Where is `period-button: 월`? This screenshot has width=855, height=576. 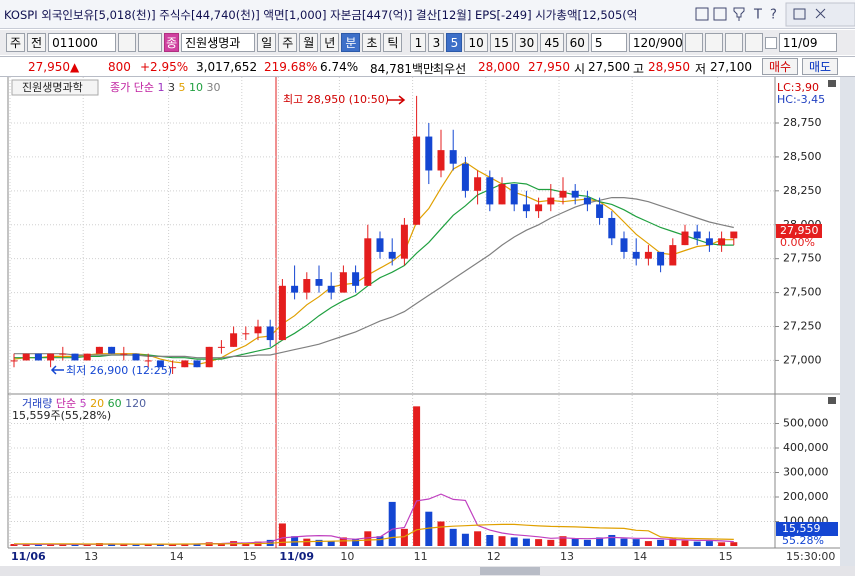
period-button: 월 is located at coordinates (309, 42).